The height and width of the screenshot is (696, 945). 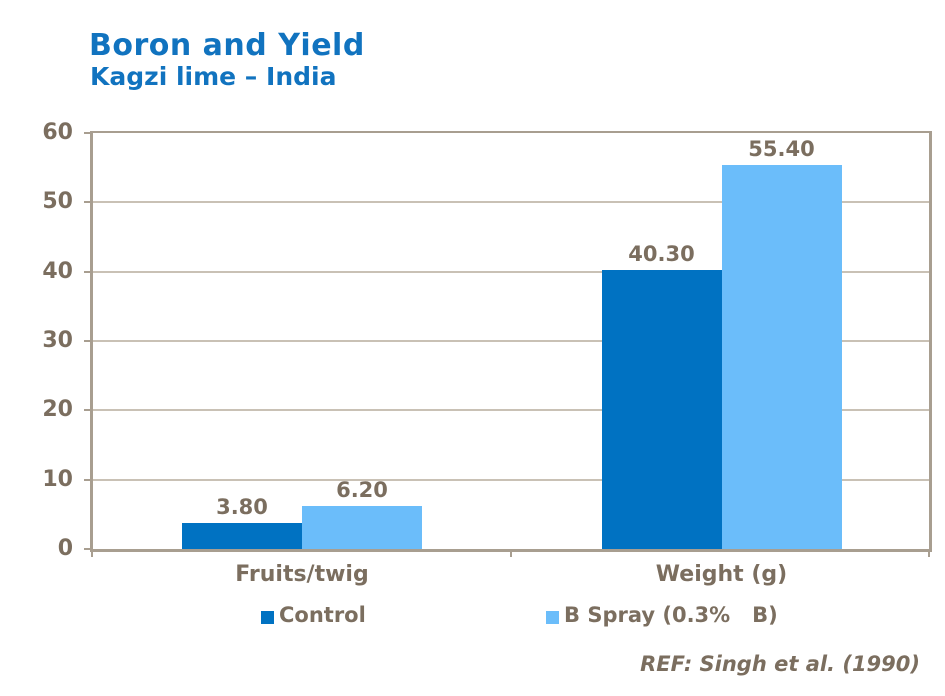 I want to click on y-axis-tick-label: 10, so click(x=57, y=479).